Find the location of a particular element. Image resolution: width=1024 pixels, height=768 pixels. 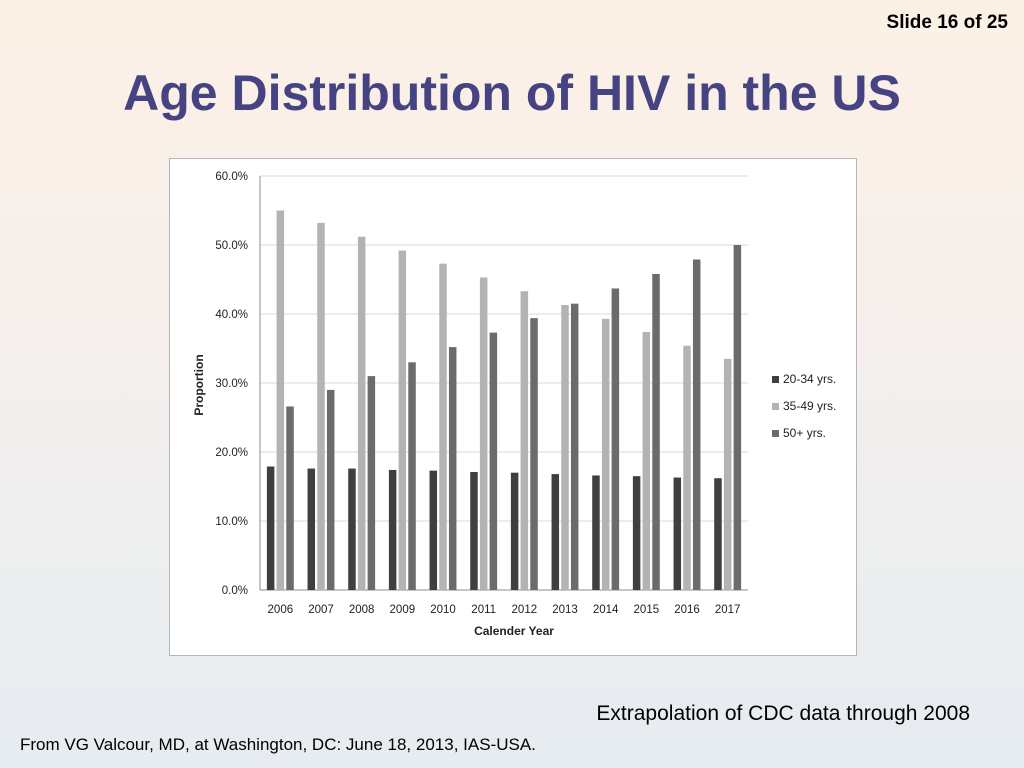

x-tick-label: 2017 is located at coordinates (728, 610).